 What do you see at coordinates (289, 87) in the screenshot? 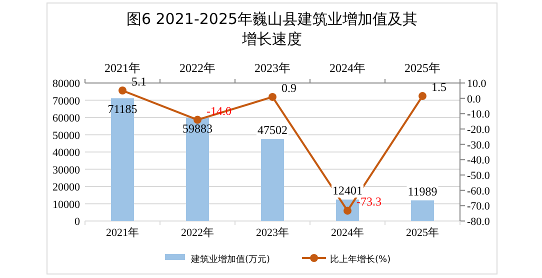
I see `data-label: 0.9` at bounding box center [289, 87].